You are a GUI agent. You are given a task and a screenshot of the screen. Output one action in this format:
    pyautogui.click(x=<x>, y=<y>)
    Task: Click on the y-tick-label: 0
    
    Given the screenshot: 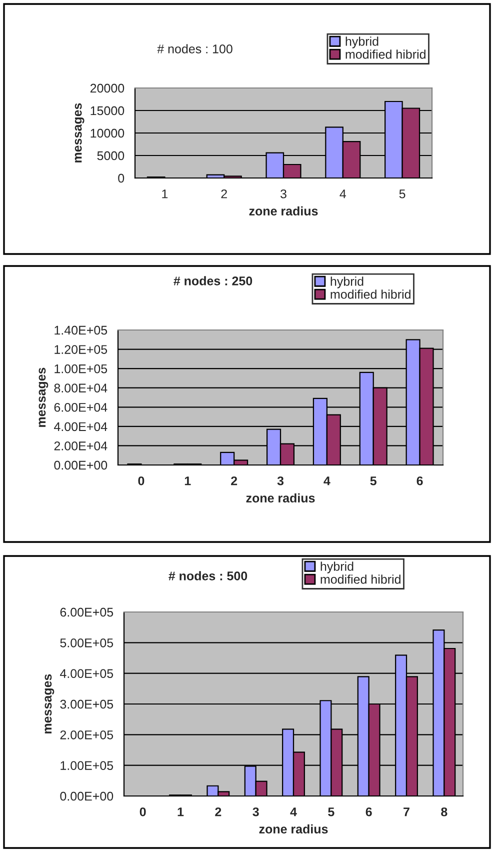 What is the action you would take?
    pyautogui.click(x=121, y=178)
    